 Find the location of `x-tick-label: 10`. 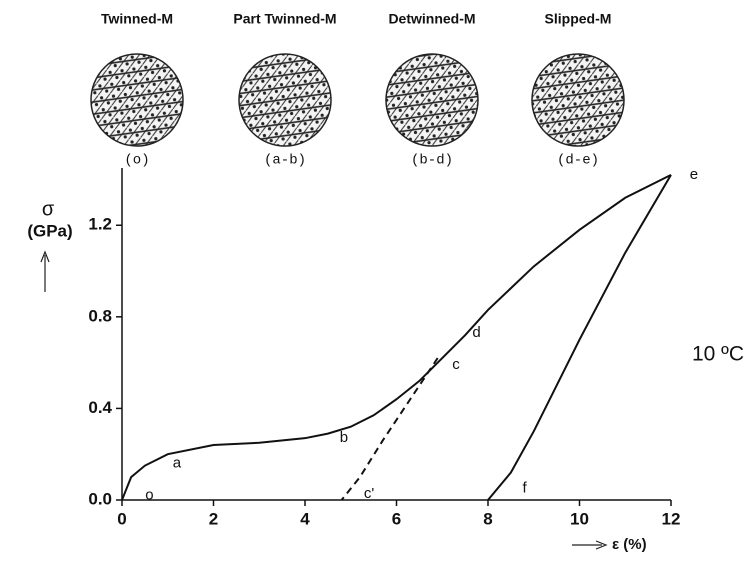

x-tick-label: 10 is located at coordinates (579, 518).